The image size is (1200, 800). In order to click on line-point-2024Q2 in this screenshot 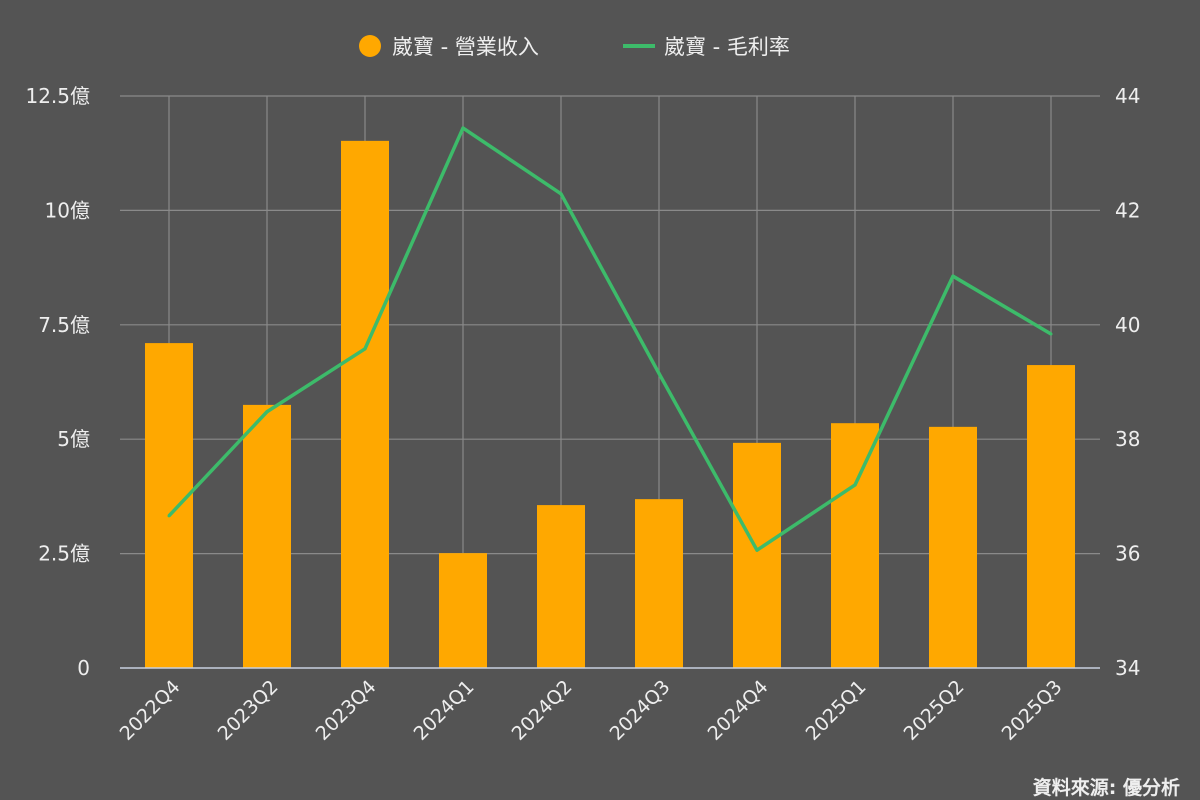, I will do `click(561, 194)`.